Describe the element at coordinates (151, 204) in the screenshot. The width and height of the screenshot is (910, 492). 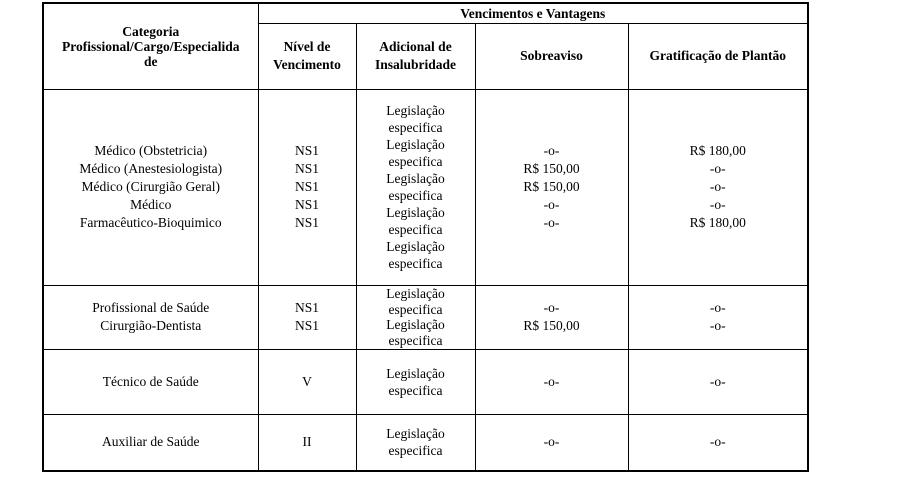
I see `category-item: Médico` at that location.